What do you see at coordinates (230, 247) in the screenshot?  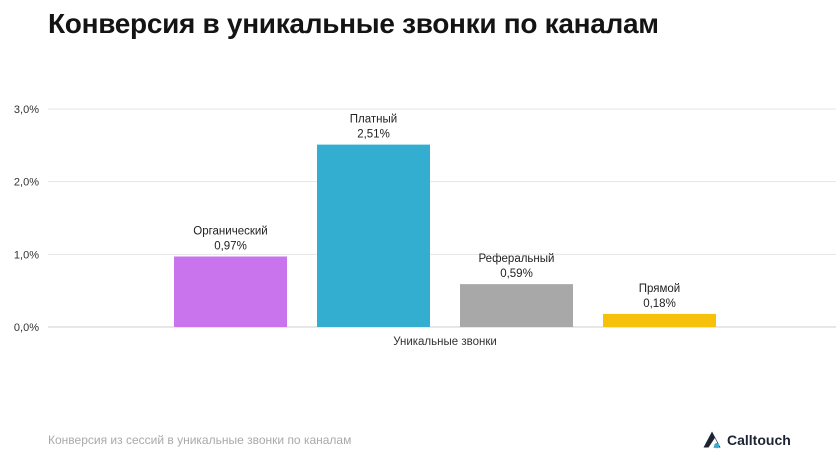 I see `bar-value-label: 0,97%` at bounding box center [230, 247].